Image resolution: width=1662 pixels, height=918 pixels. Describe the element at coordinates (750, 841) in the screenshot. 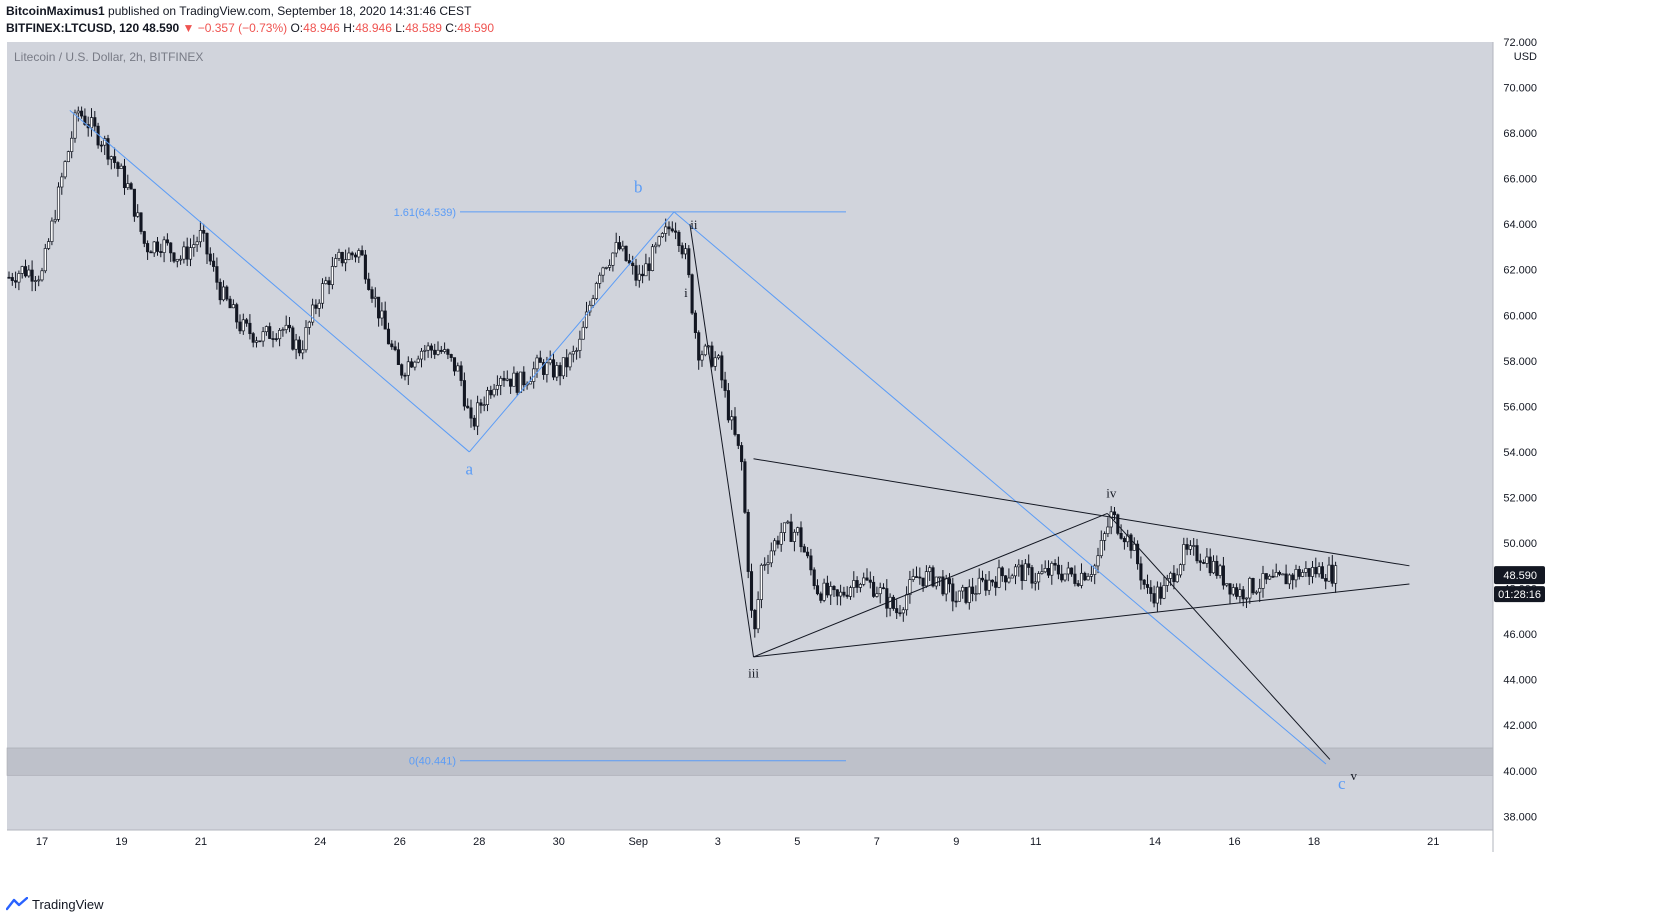

I see `time-axis` at that location.